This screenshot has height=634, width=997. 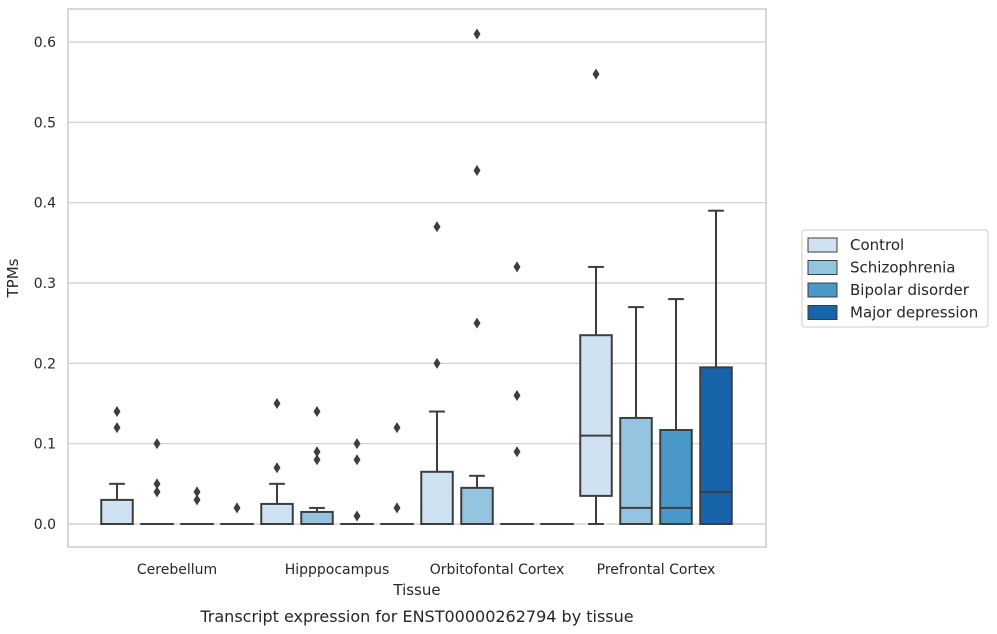 I want to click on y-tick-label: 0.6, so click(x=45, y=43).